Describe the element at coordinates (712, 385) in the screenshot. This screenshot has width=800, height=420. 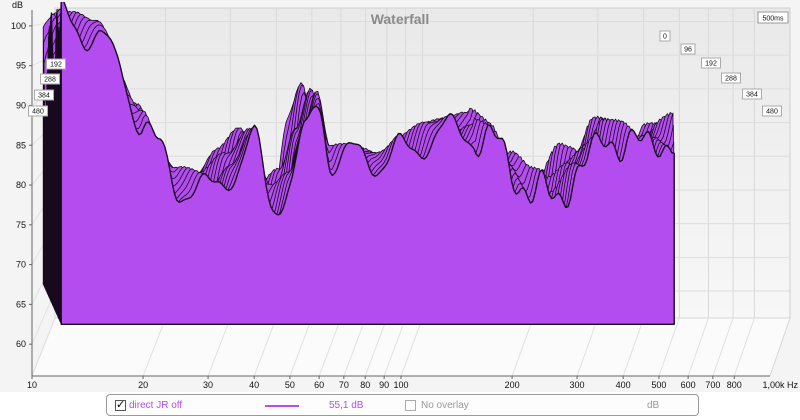
I see `x-tick-label: 700` at that location.